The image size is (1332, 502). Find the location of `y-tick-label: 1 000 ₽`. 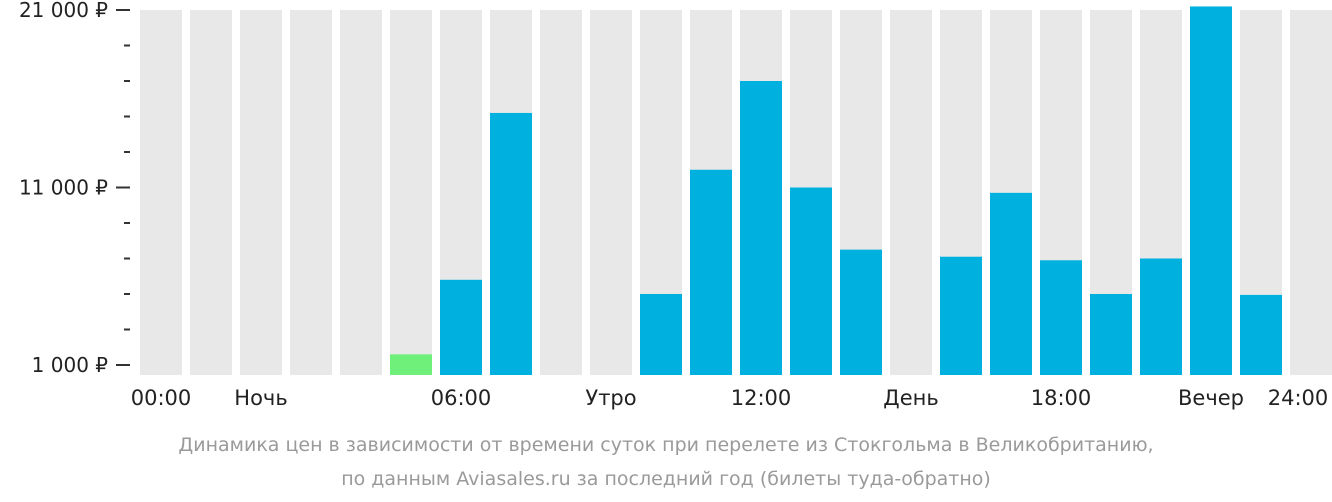

y-tick-label: 1 000 ₽ is located at coordinates (70, 365).